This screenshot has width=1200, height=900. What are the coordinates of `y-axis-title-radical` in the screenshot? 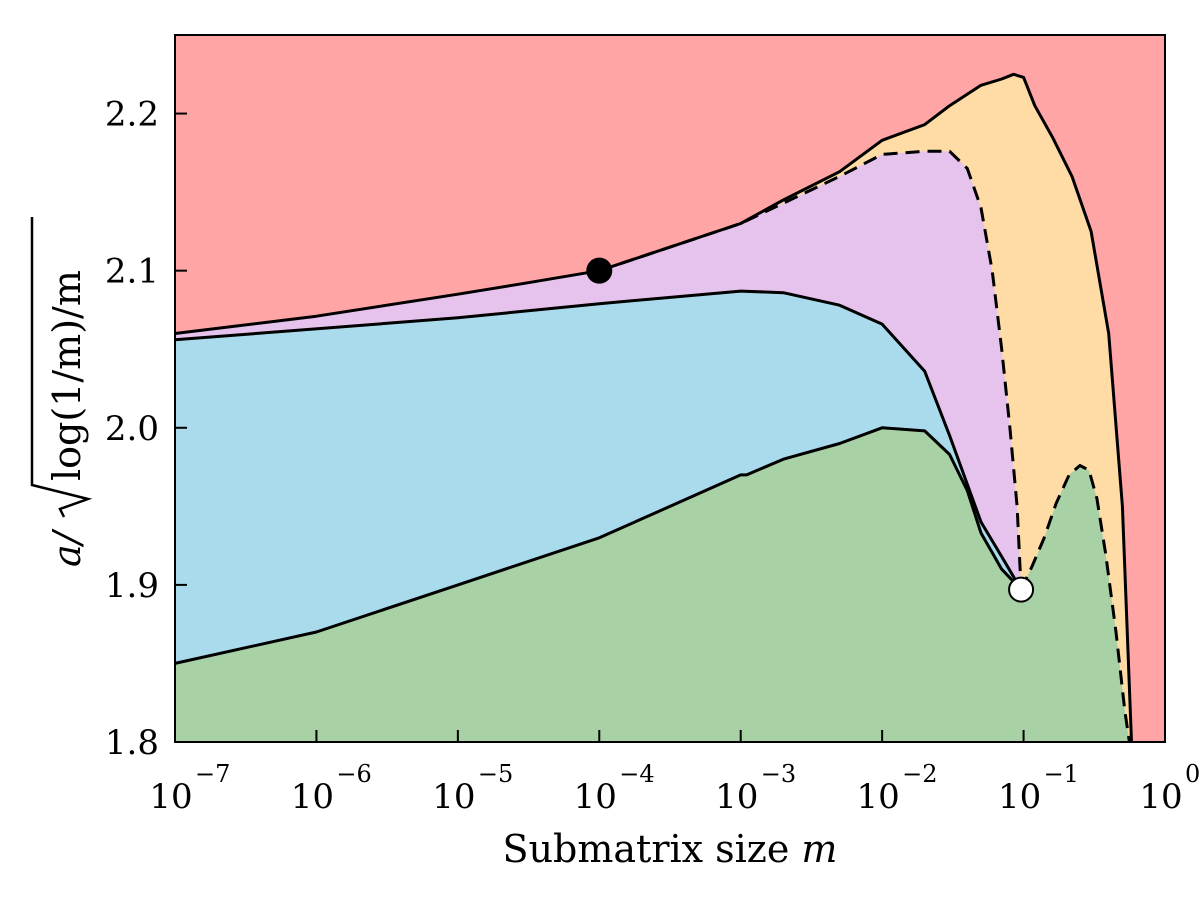 It's located at (61, 367).